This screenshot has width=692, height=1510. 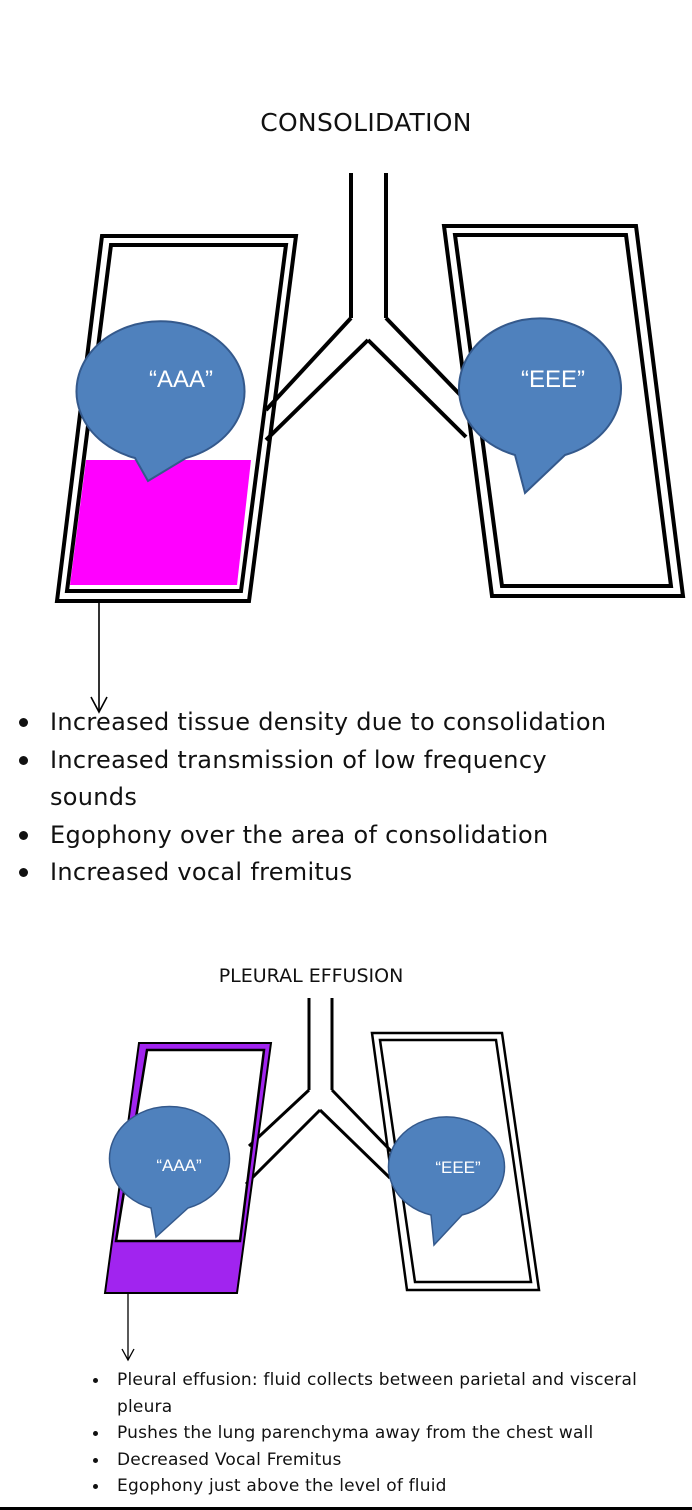 What do you see at coordinates (314, 873) in the screenshot?
I see `list-item: Increased vocal fremitus` at bounding box center [314, 873].